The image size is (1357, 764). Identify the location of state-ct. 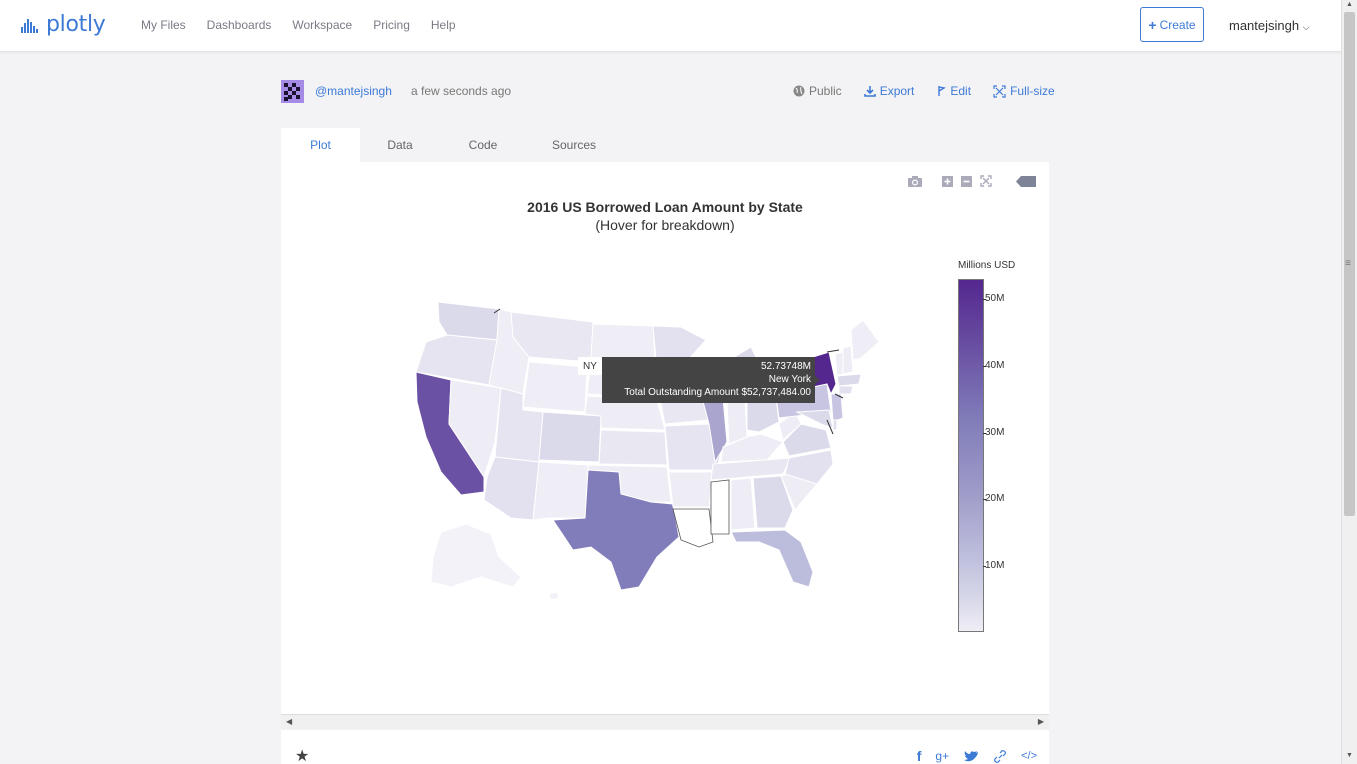
(846, 390).